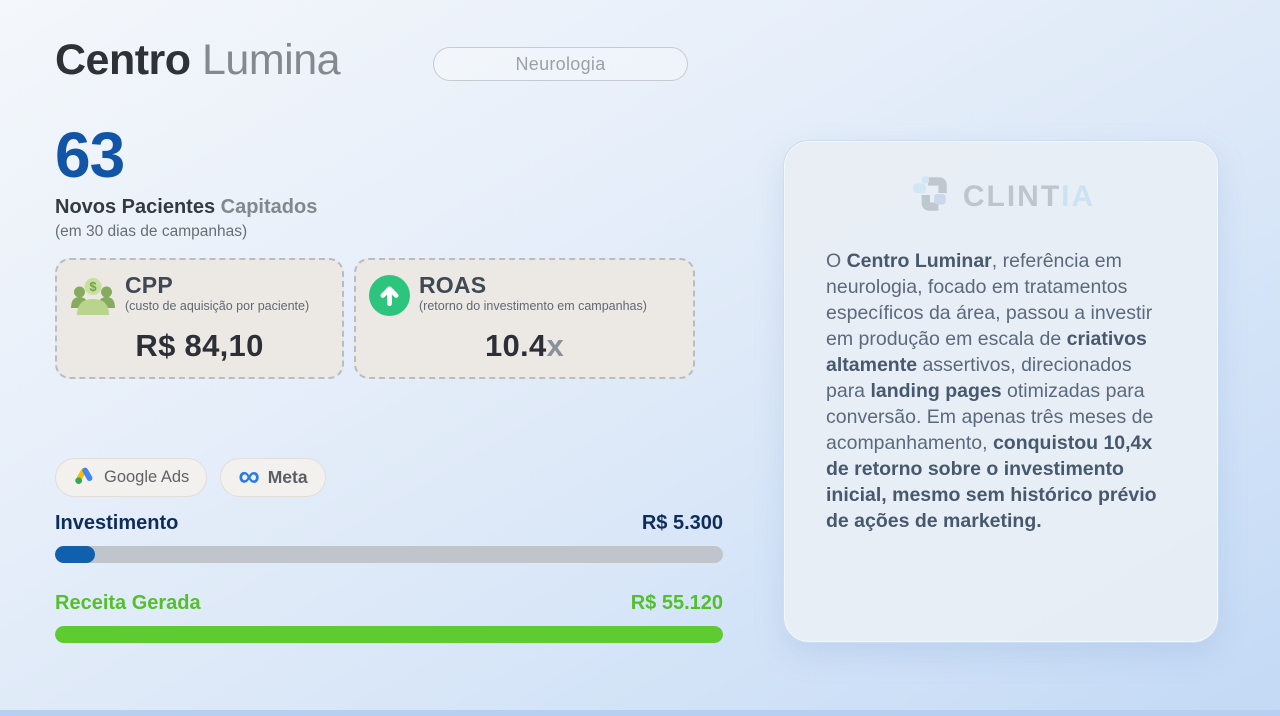 The image size is (1280, 716). What do you see at coordinates (682, 523) in the screenshot?
I see `investment-amount: R$ 5.300` at bounding box center [682, 523].